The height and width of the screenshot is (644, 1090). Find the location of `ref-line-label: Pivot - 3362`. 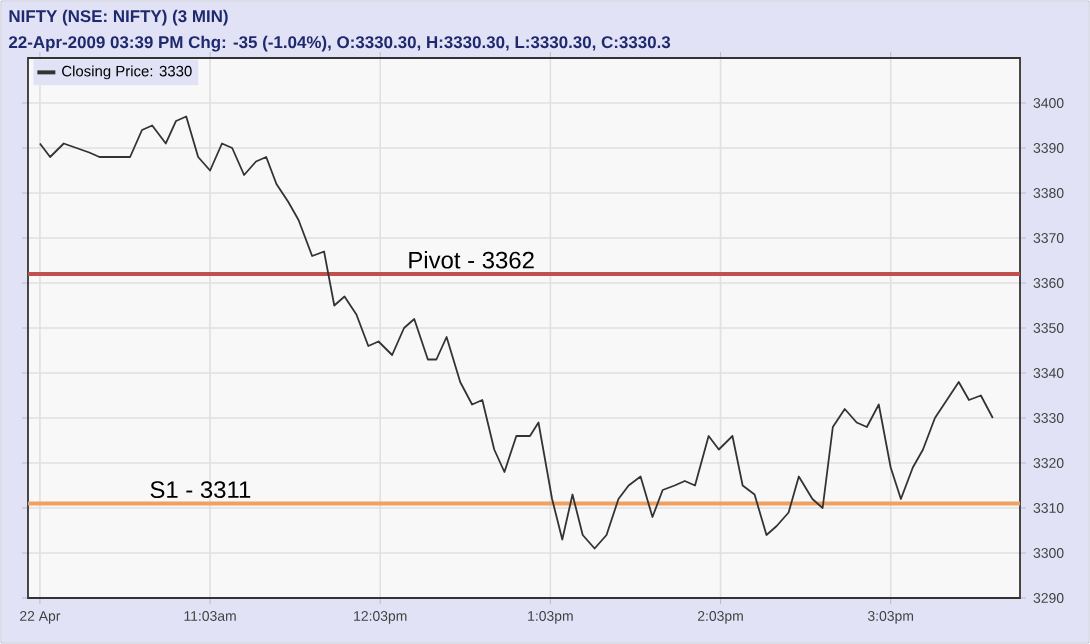

ref-line-label: Pivot - 3362 is located at coordinates (471, 260).